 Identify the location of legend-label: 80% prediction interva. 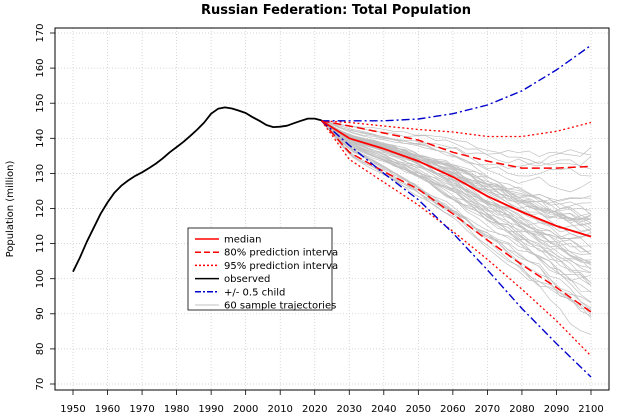
(281, 253).